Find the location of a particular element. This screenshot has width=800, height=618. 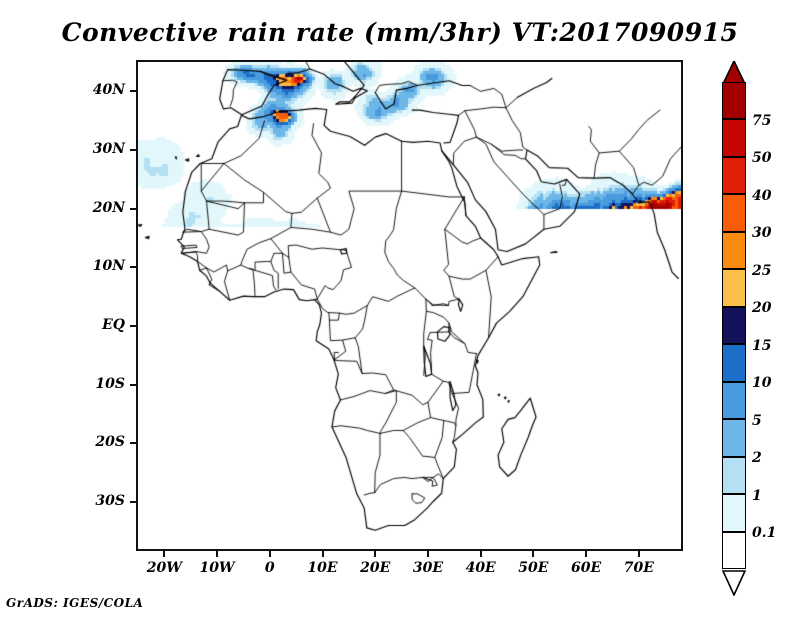

colorbar-tick-label: 2 is located at coordinates (757, 458).